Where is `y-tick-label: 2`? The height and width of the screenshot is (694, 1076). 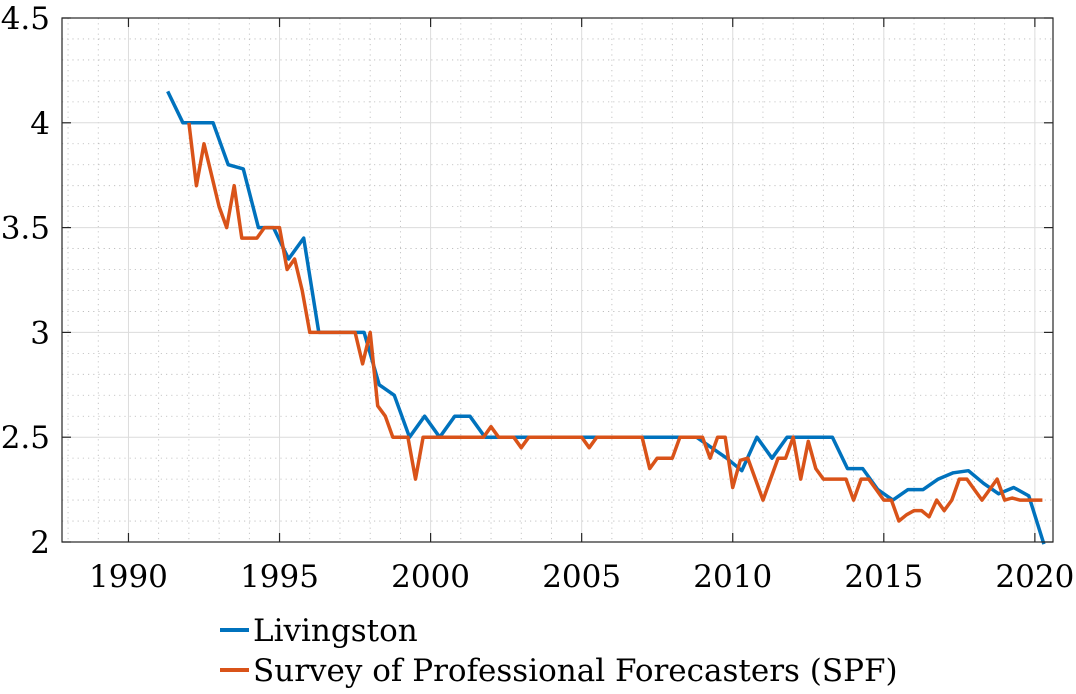 y-tick-label: 2 is located at coordinates (40, 543).